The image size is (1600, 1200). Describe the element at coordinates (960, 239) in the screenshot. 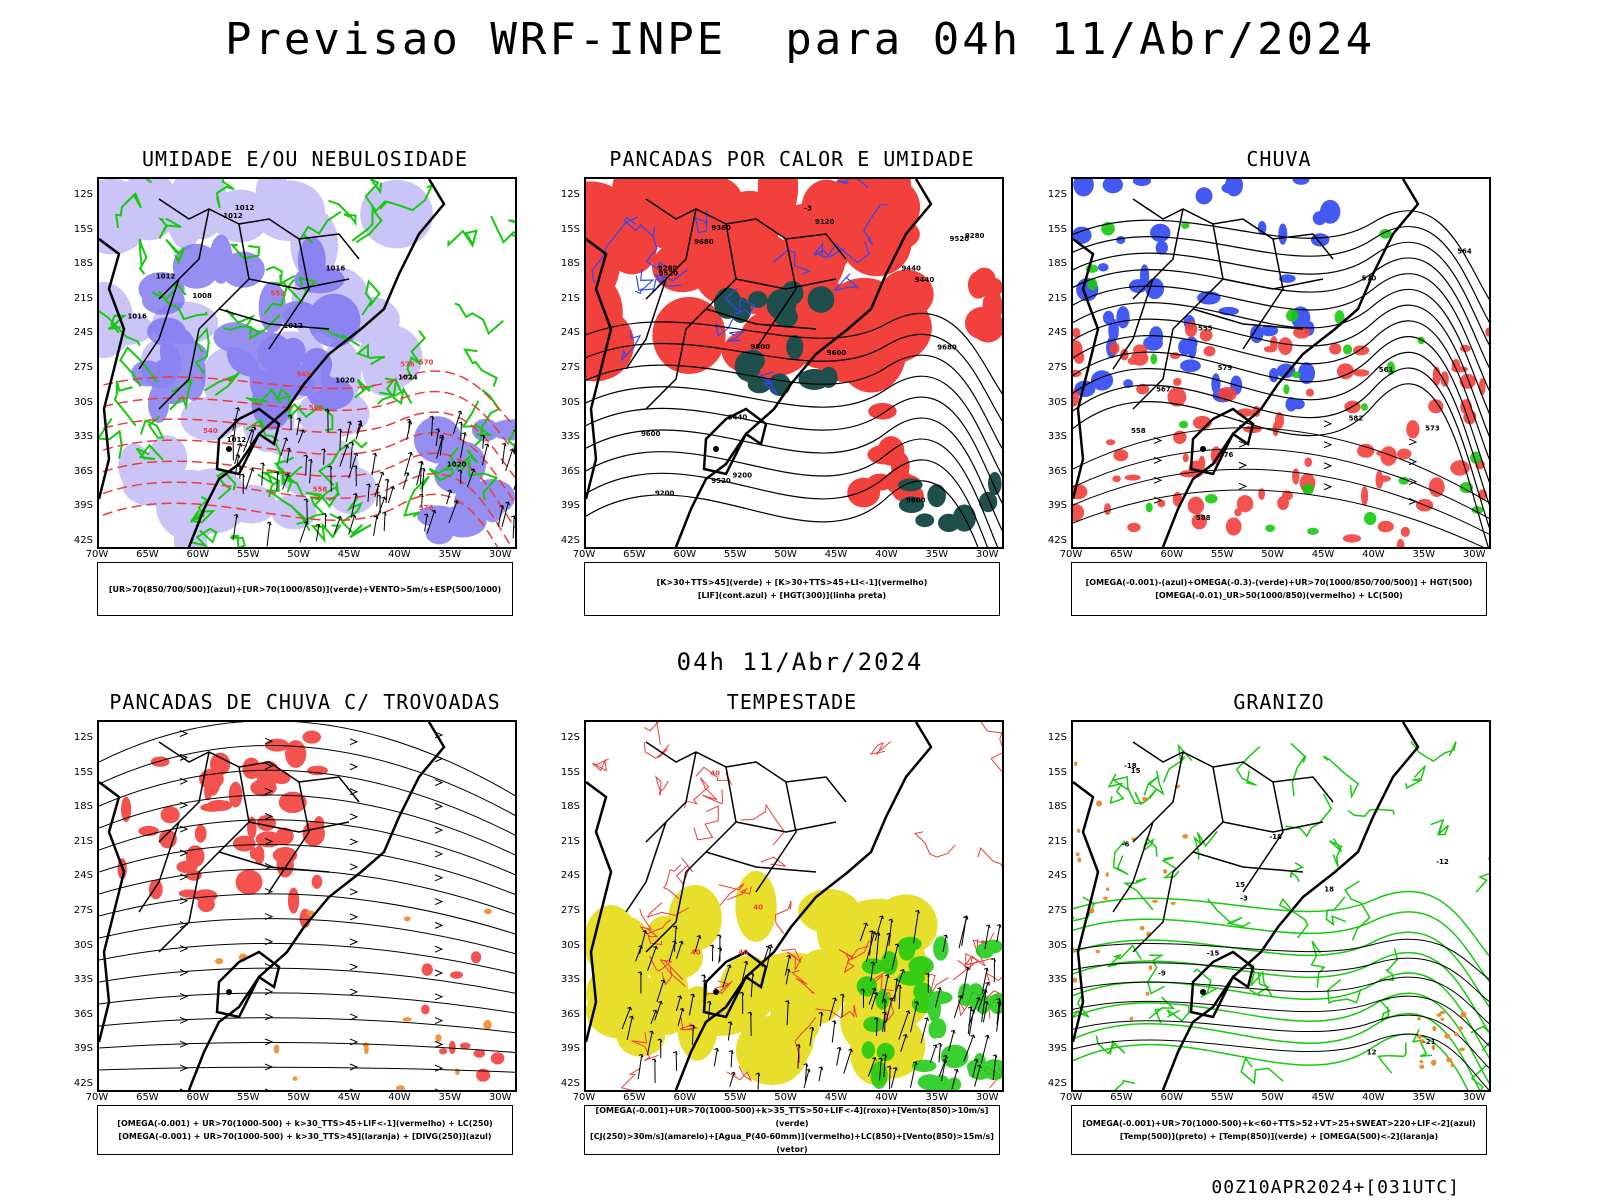

I see `contour-label: 9520` at that location.